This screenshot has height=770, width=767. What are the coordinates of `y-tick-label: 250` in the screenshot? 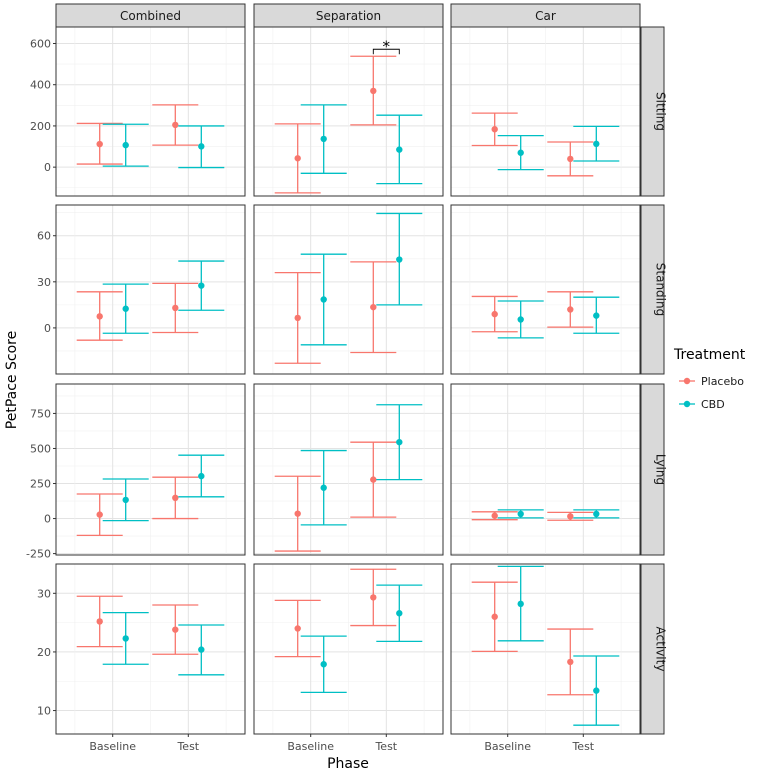 It's located at (40, 484).